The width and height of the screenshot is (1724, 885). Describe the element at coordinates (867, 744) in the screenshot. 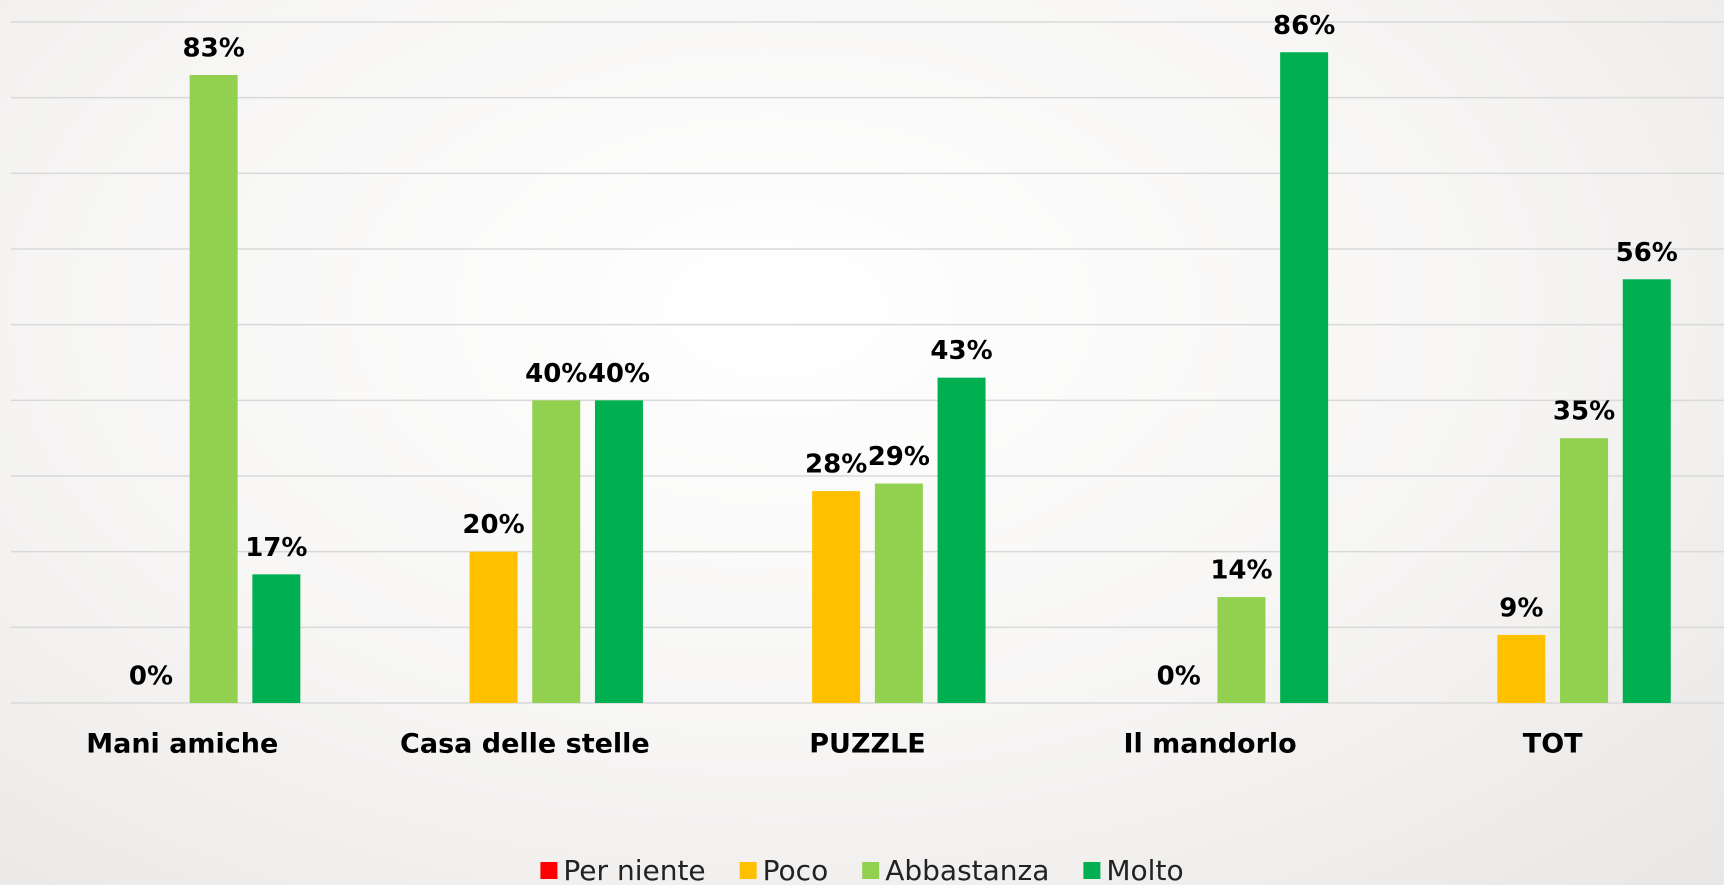

I see `x-tick-label: PUZZLE` at that location.